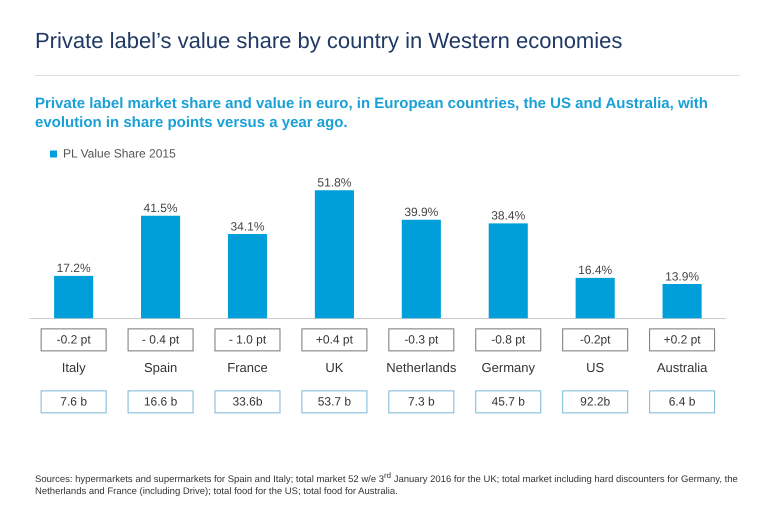  I want to click on text: 16.6 b, so click(161, 401).